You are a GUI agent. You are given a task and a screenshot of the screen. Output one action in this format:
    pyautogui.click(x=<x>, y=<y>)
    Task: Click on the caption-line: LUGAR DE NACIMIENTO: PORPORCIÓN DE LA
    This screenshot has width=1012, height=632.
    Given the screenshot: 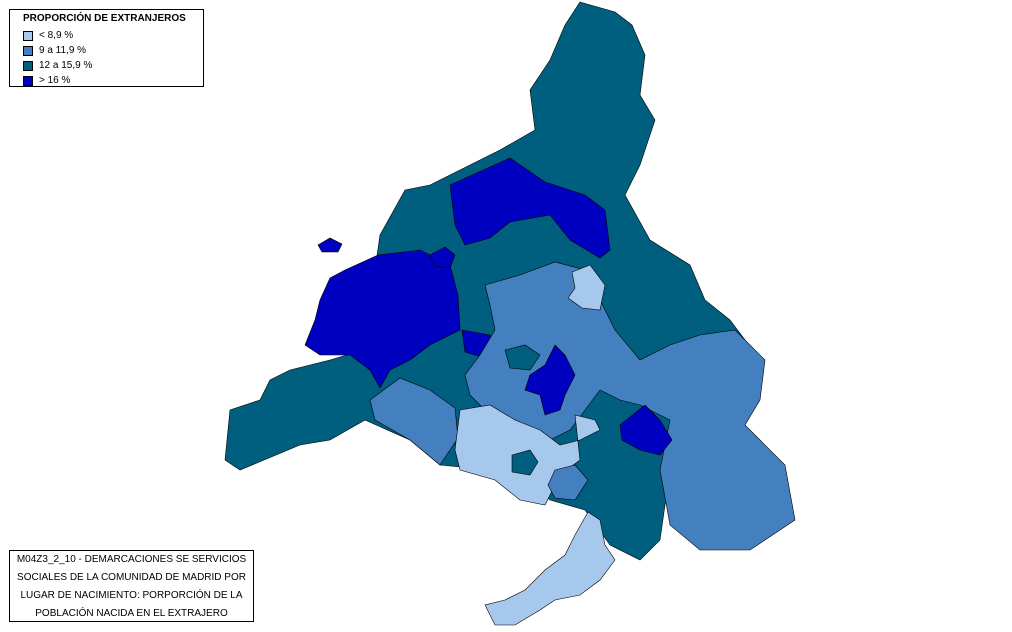 What is the action you would take?
    pyautogui.click(x=131, y=595)
    